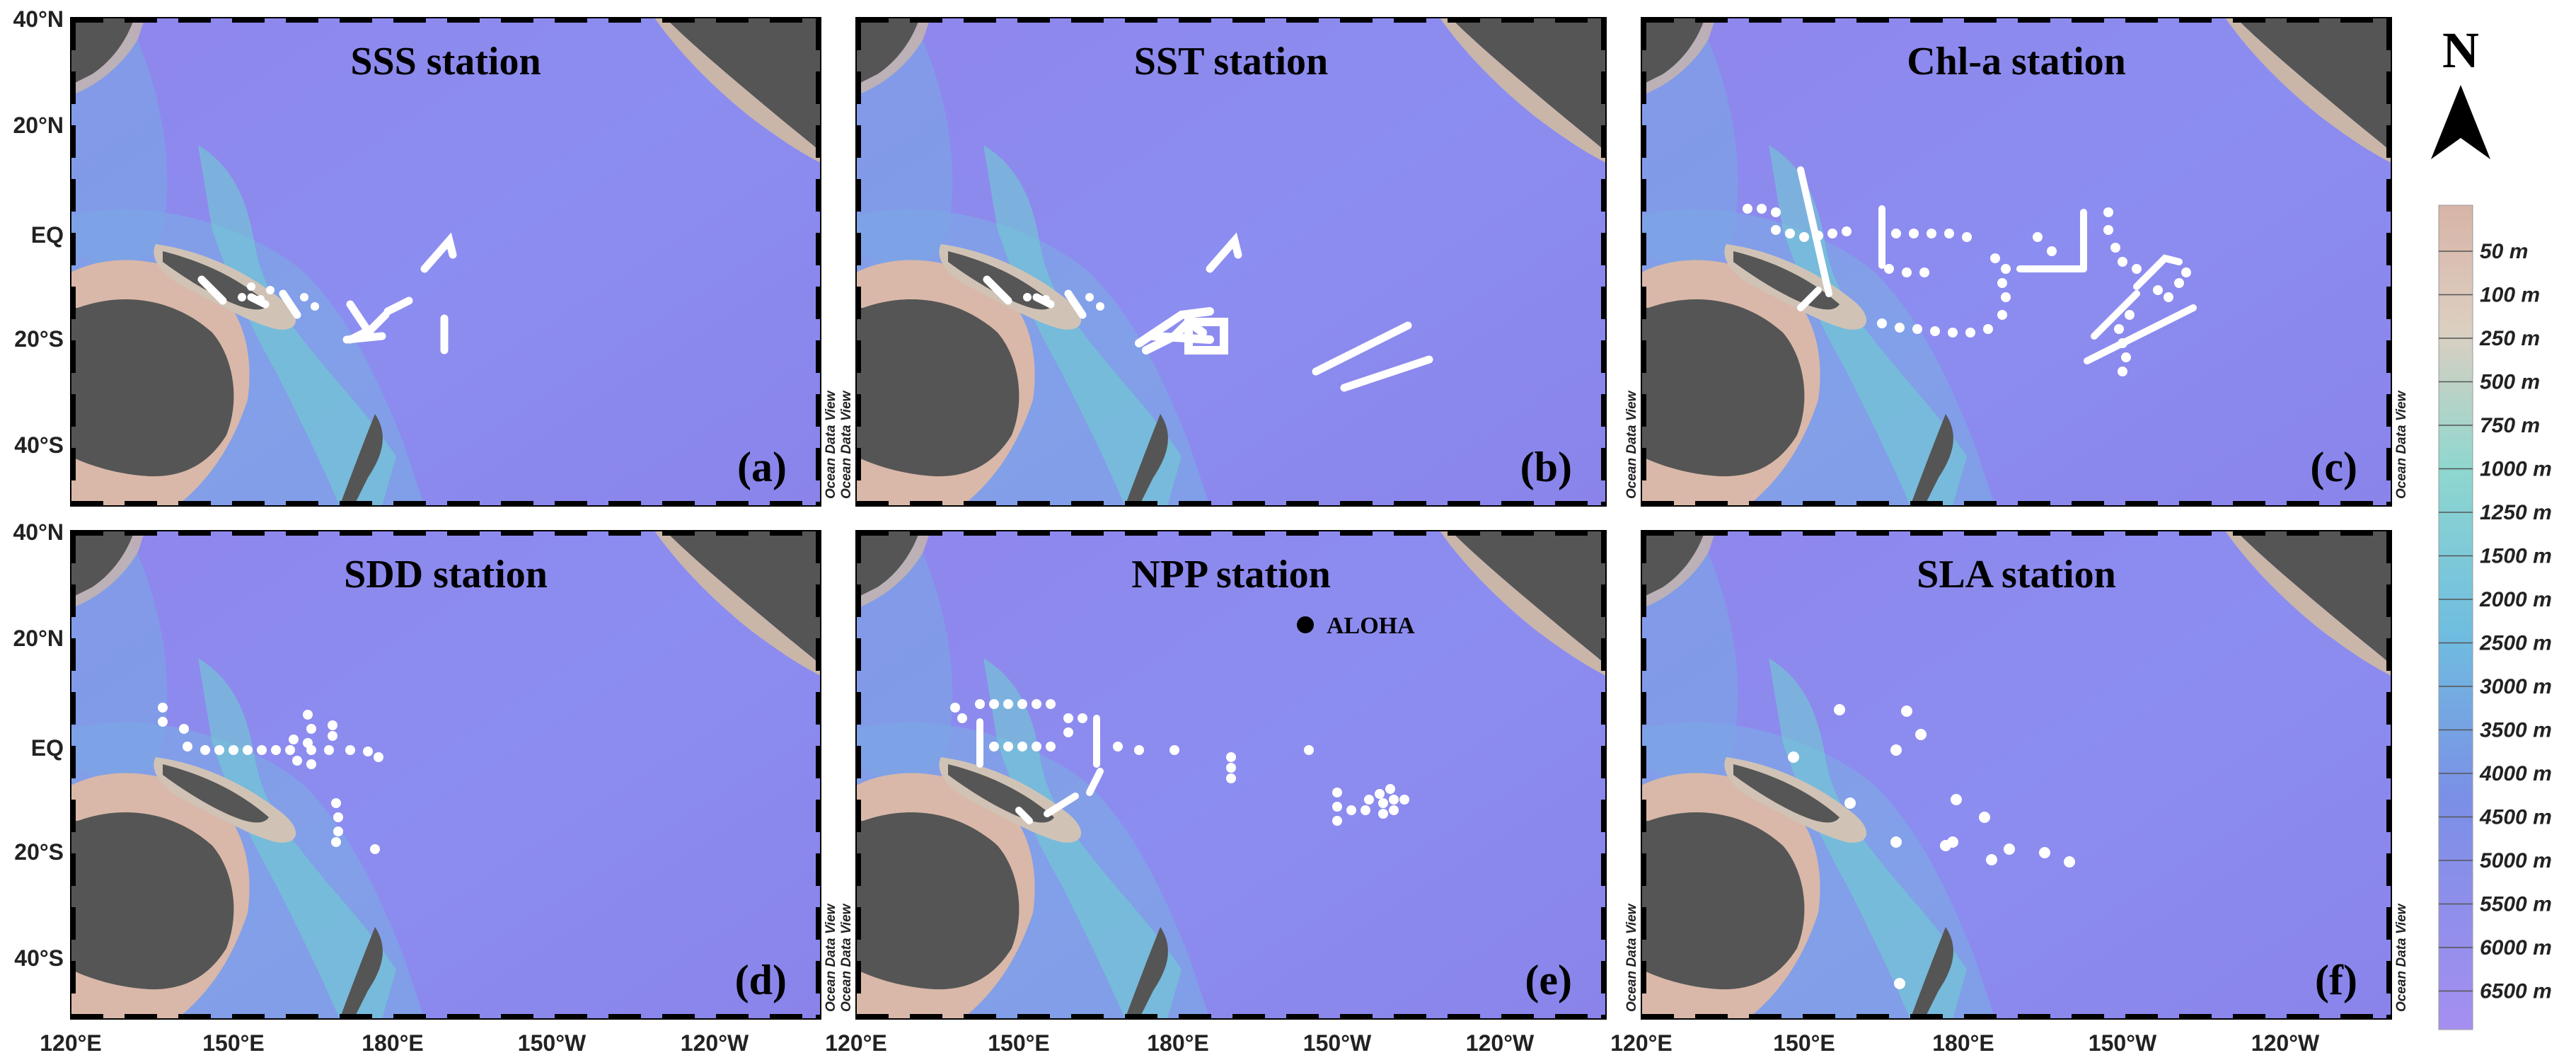 The width and height of the screenshot is (2576, 1060). I want to click on station-dots, so click(1967, 290).